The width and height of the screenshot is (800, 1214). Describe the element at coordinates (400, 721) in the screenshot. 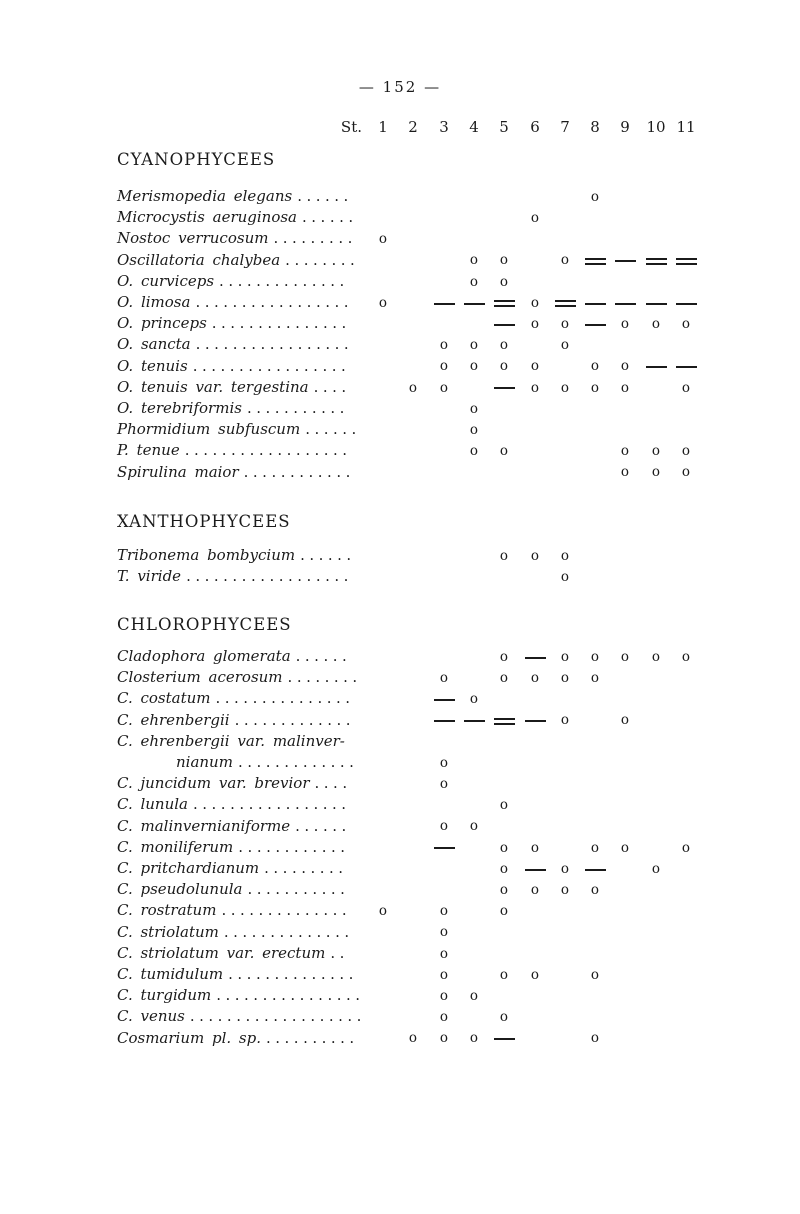

I see `species-row: C. ehrenbergii............. o o` at that location.